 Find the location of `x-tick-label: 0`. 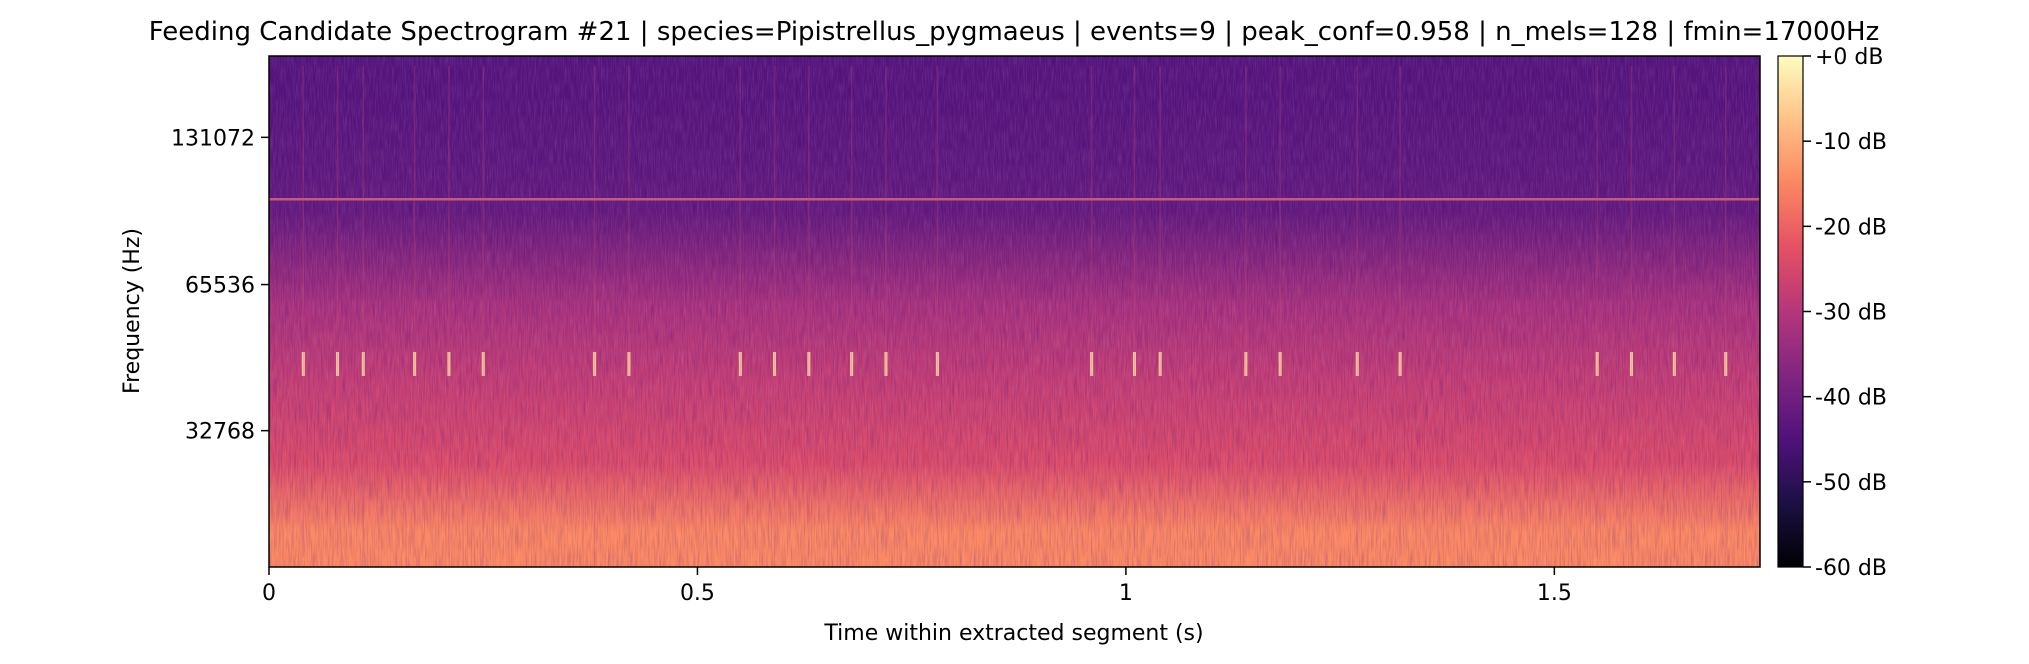

x-tick-label: 0 is located at coordinates (269, 593).